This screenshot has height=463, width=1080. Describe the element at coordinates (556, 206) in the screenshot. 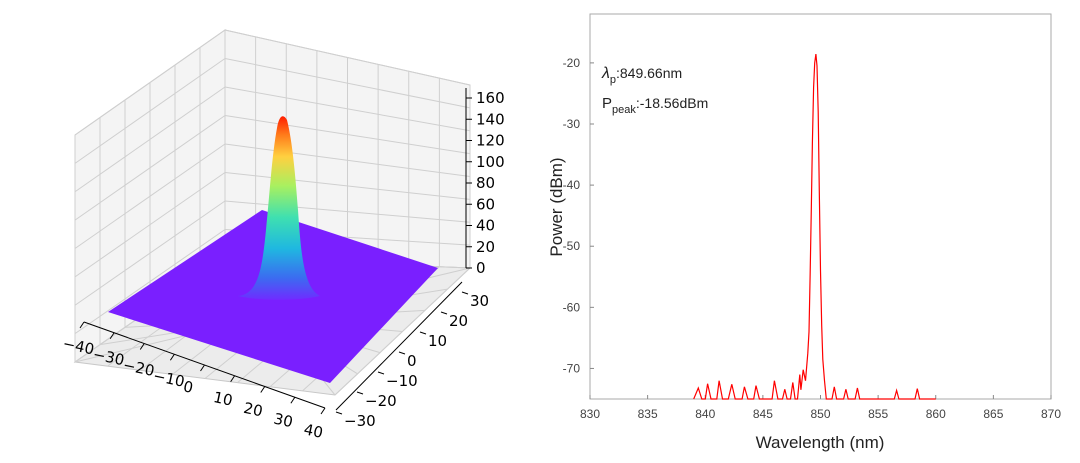

I see `y-axis-label: Power (dBm)` at that location.